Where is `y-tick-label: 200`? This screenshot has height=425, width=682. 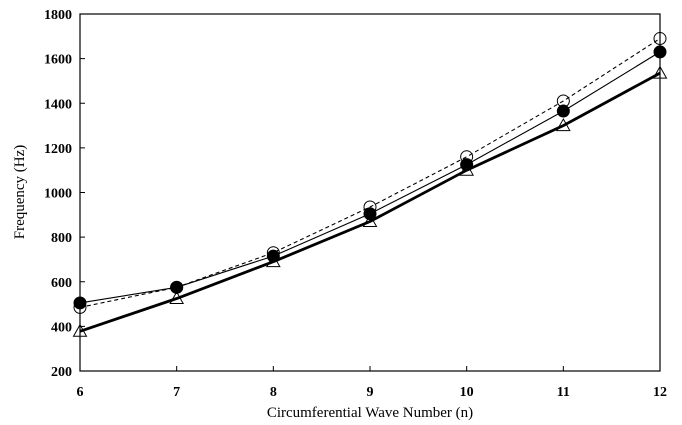 y-tick-label: 200 is located at coordinates (61, 372).